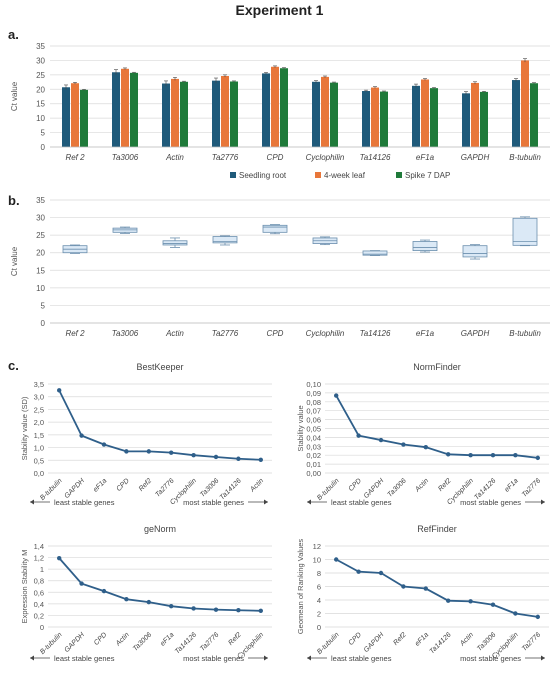 The width and height of the screenshot is (559, 685). I want to click on c-ylabel: Expression Stability M, so click(24, 587).